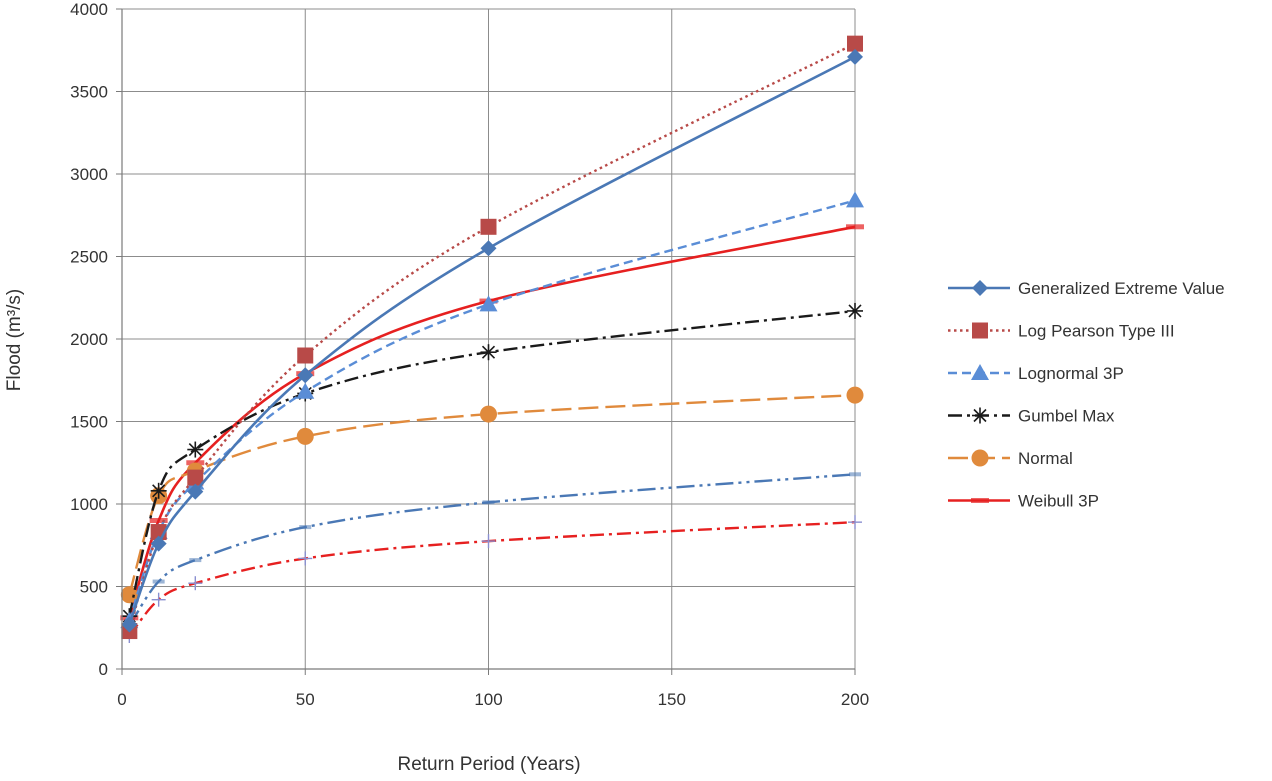 The height and width of the screenshot is (781, 1272). I want to click on legend-item: Generalized Extreme Value, so click(1086, 288).